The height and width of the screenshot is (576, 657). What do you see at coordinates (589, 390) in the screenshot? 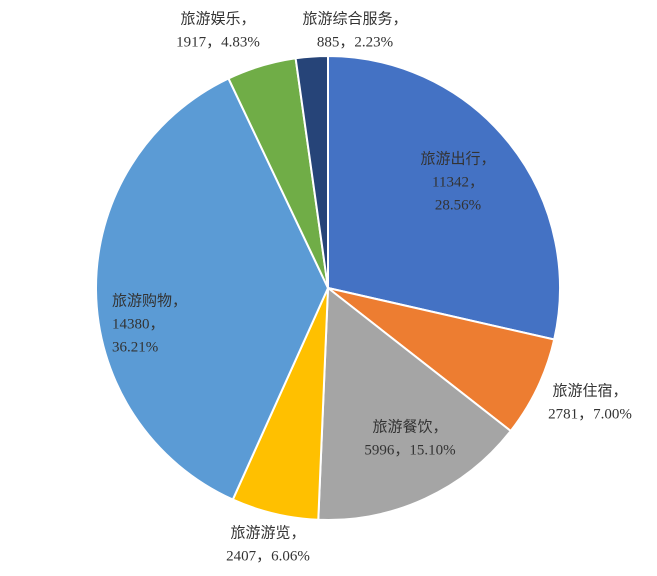
I see `slice-label: 旅游住宿，` at bounding box center [589, 390].